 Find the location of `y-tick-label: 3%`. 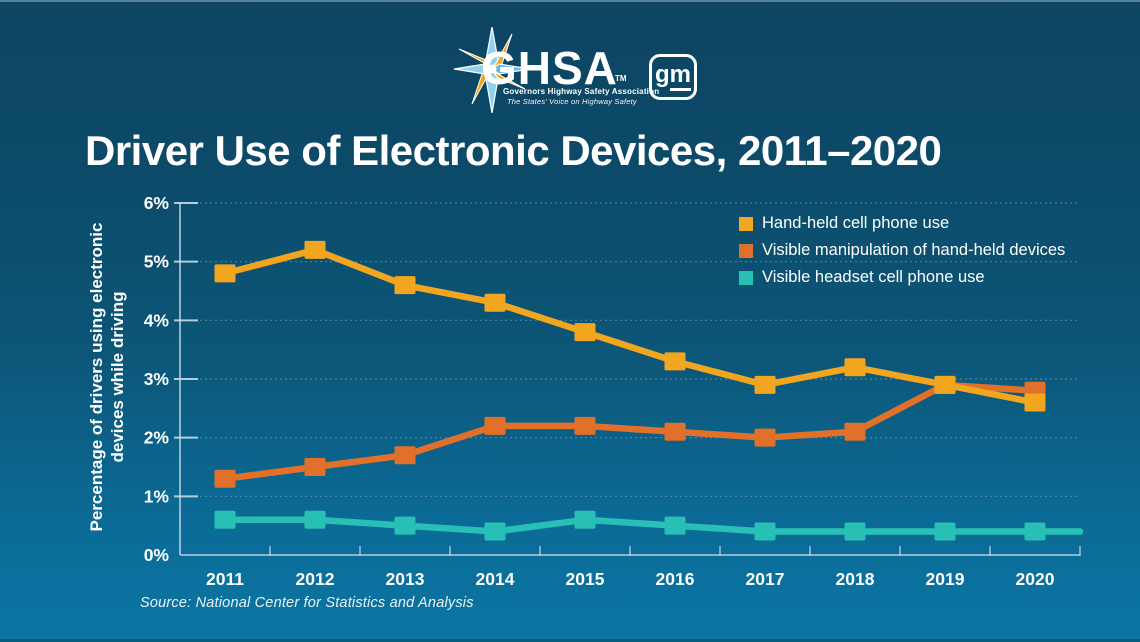

y-tick-label: 3% is located at coordinates (157, 379).